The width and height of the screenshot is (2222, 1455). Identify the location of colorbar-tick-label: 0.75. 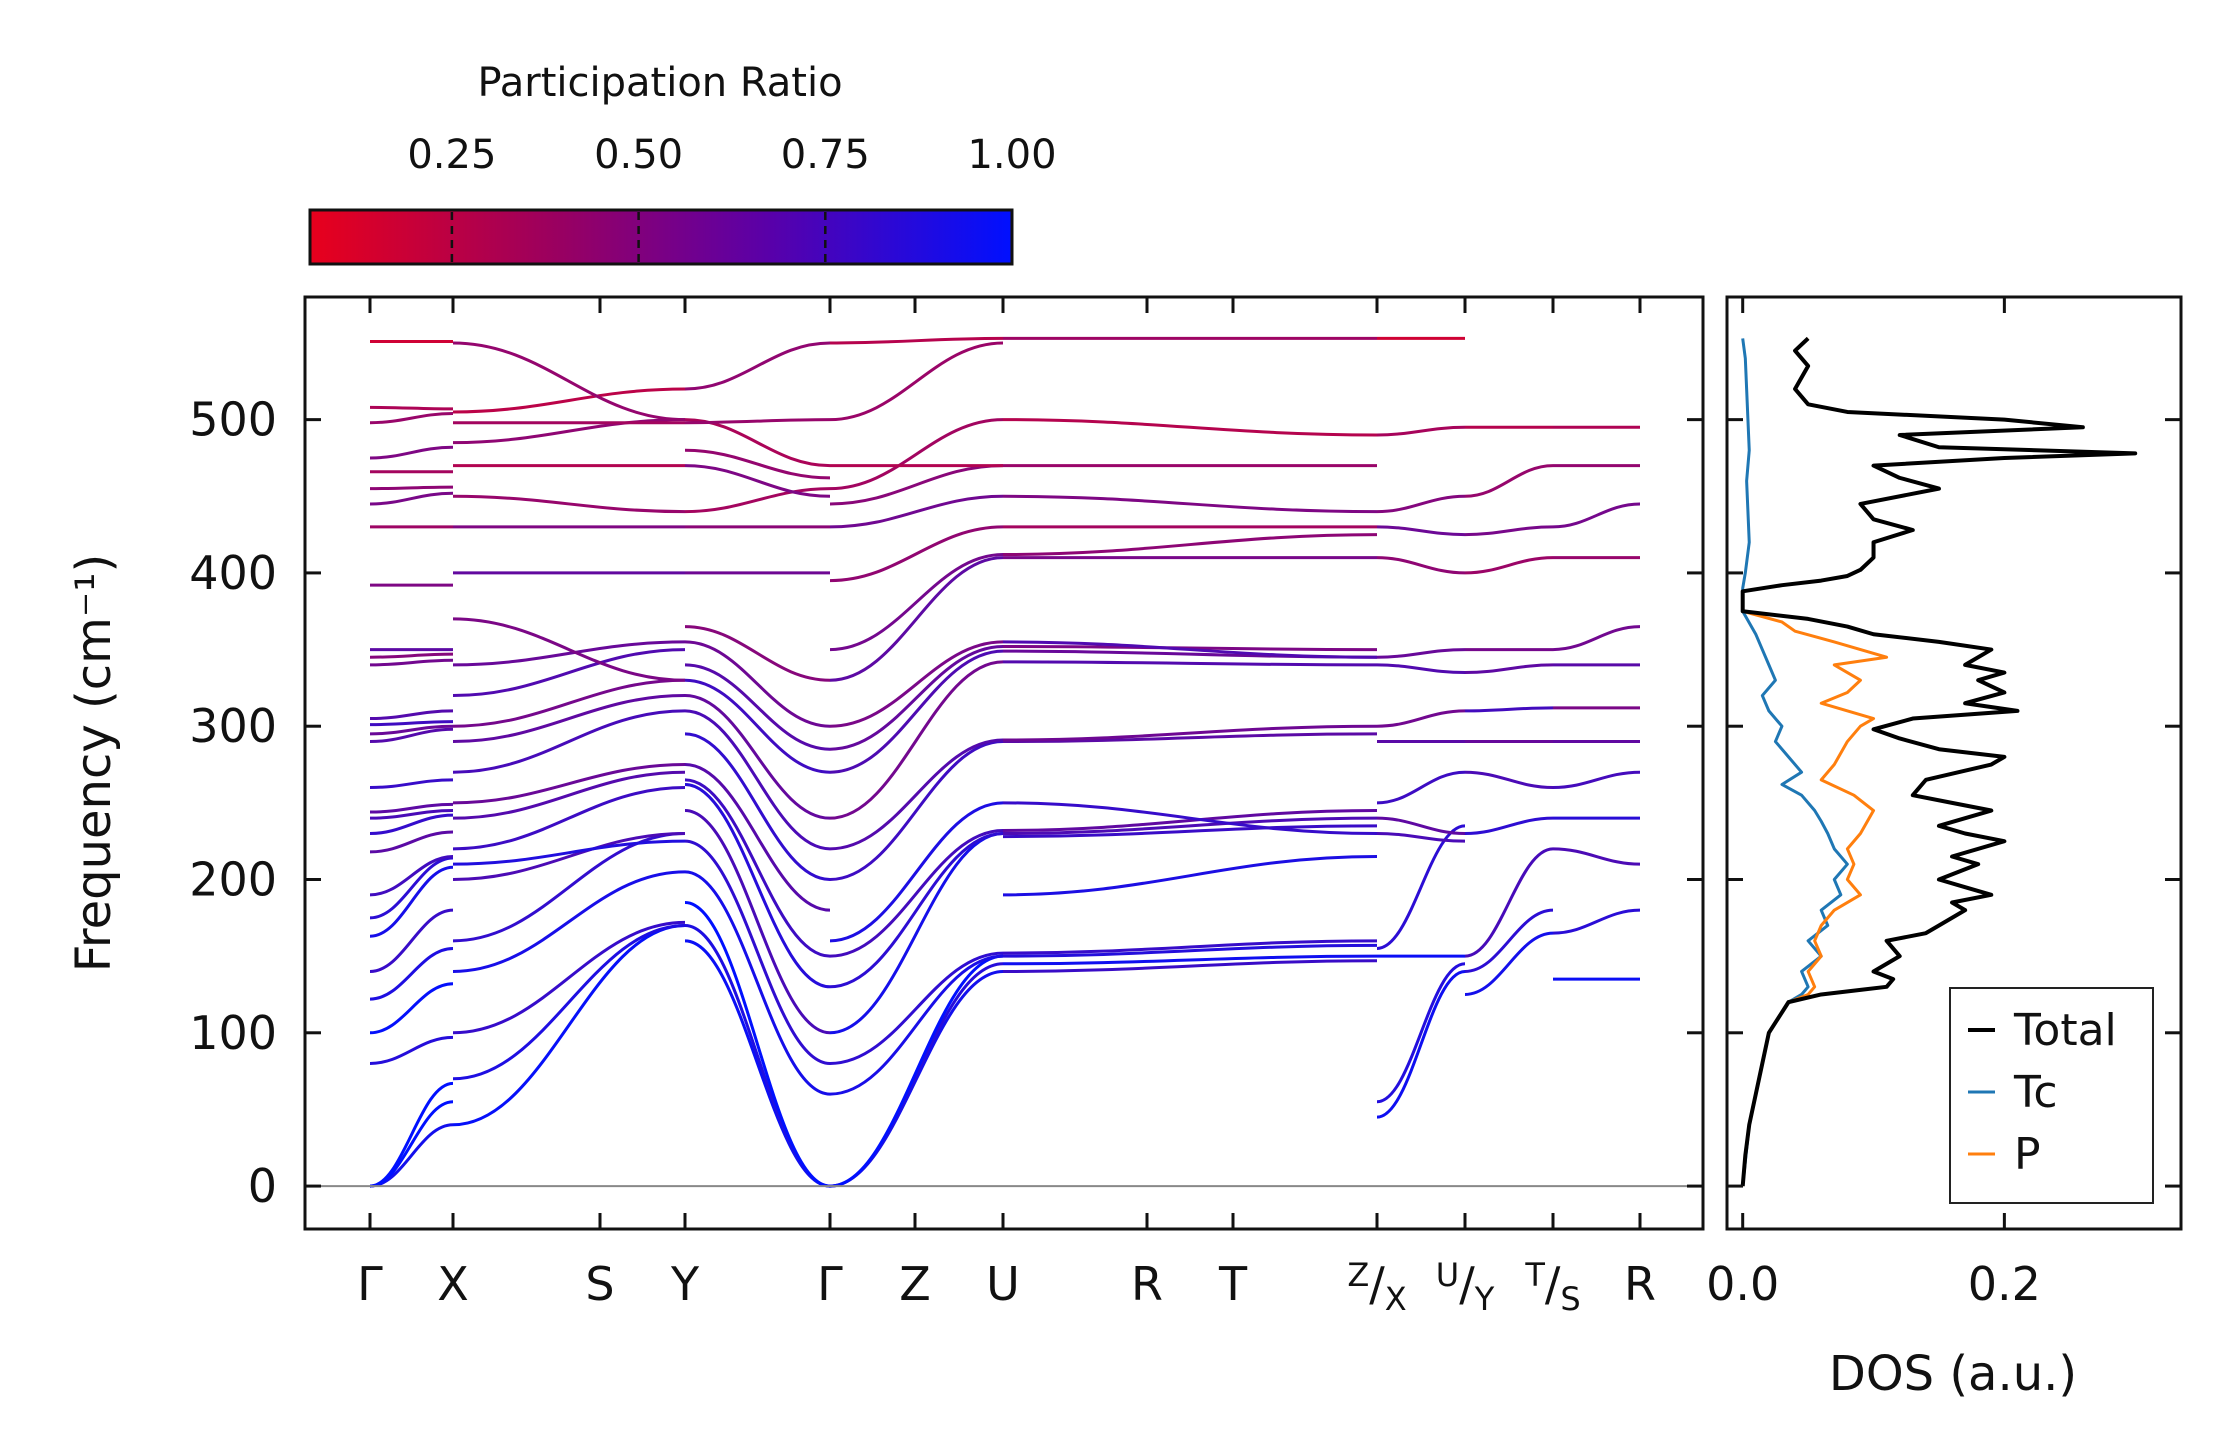
(825, 155).